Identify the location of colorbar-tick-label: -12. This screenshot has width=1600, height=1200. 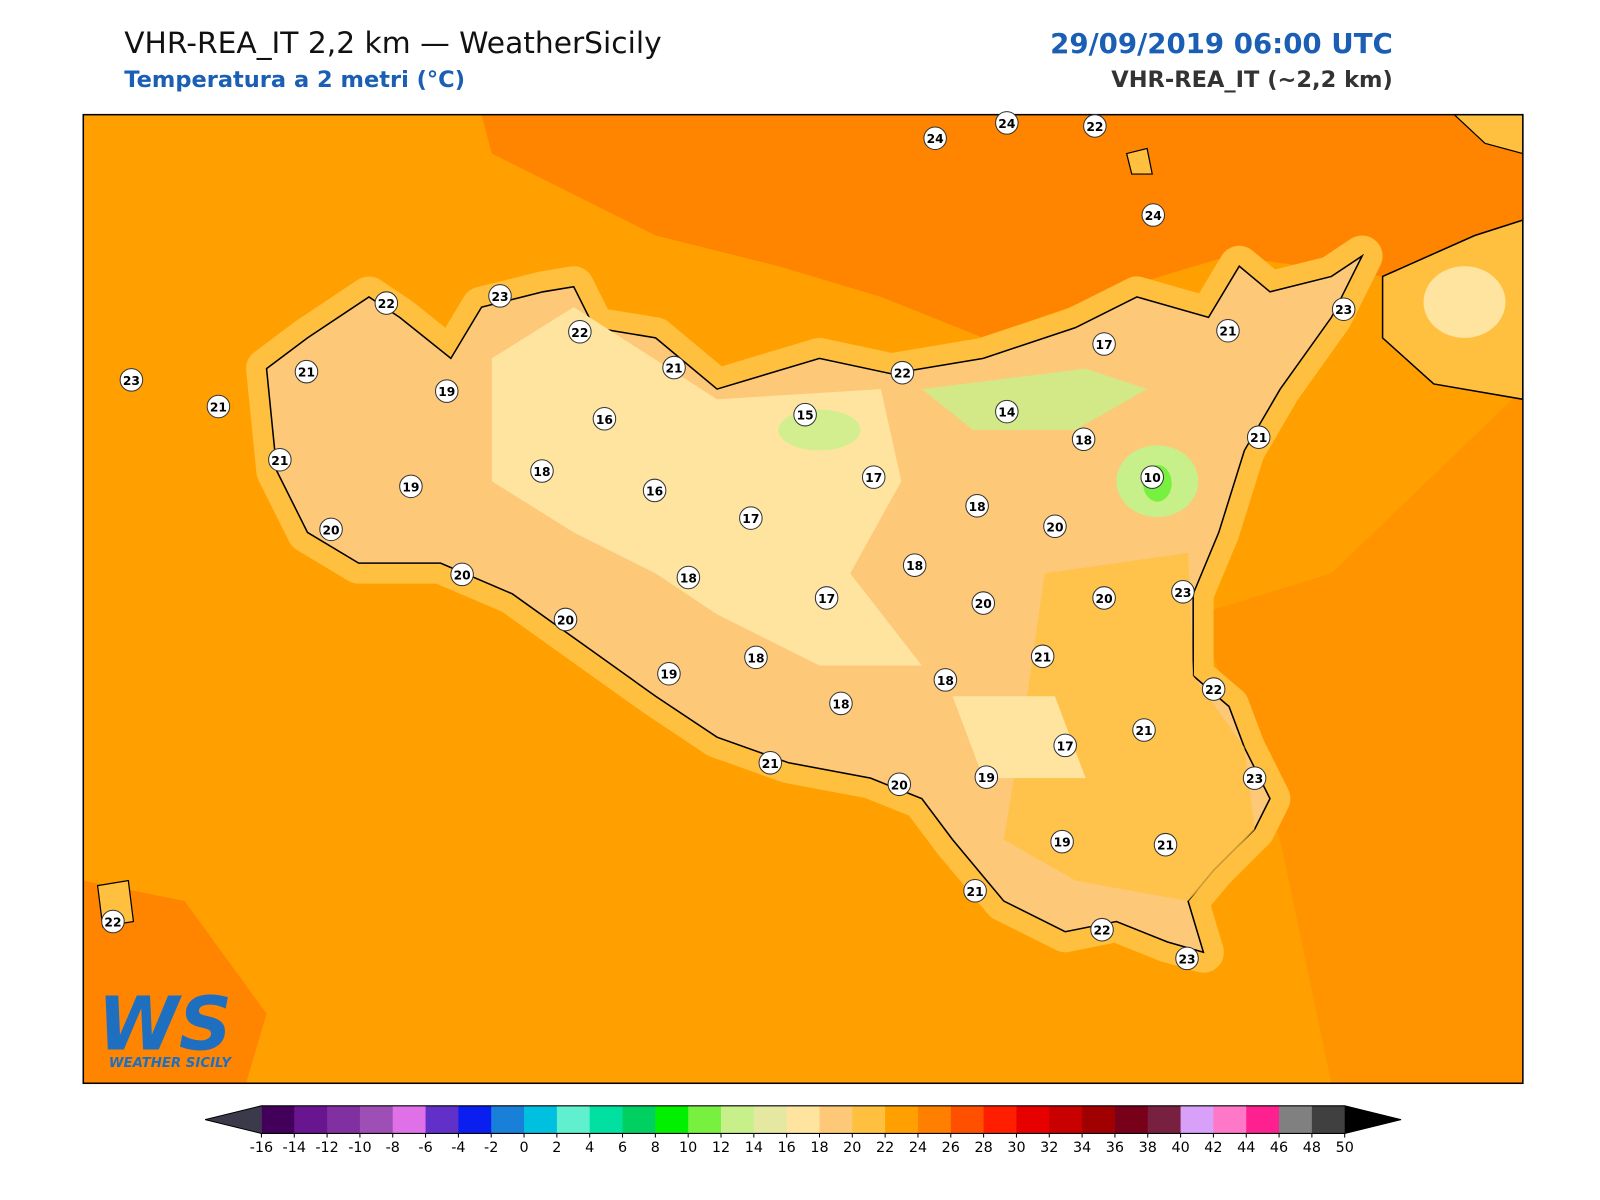
(326, 1148).